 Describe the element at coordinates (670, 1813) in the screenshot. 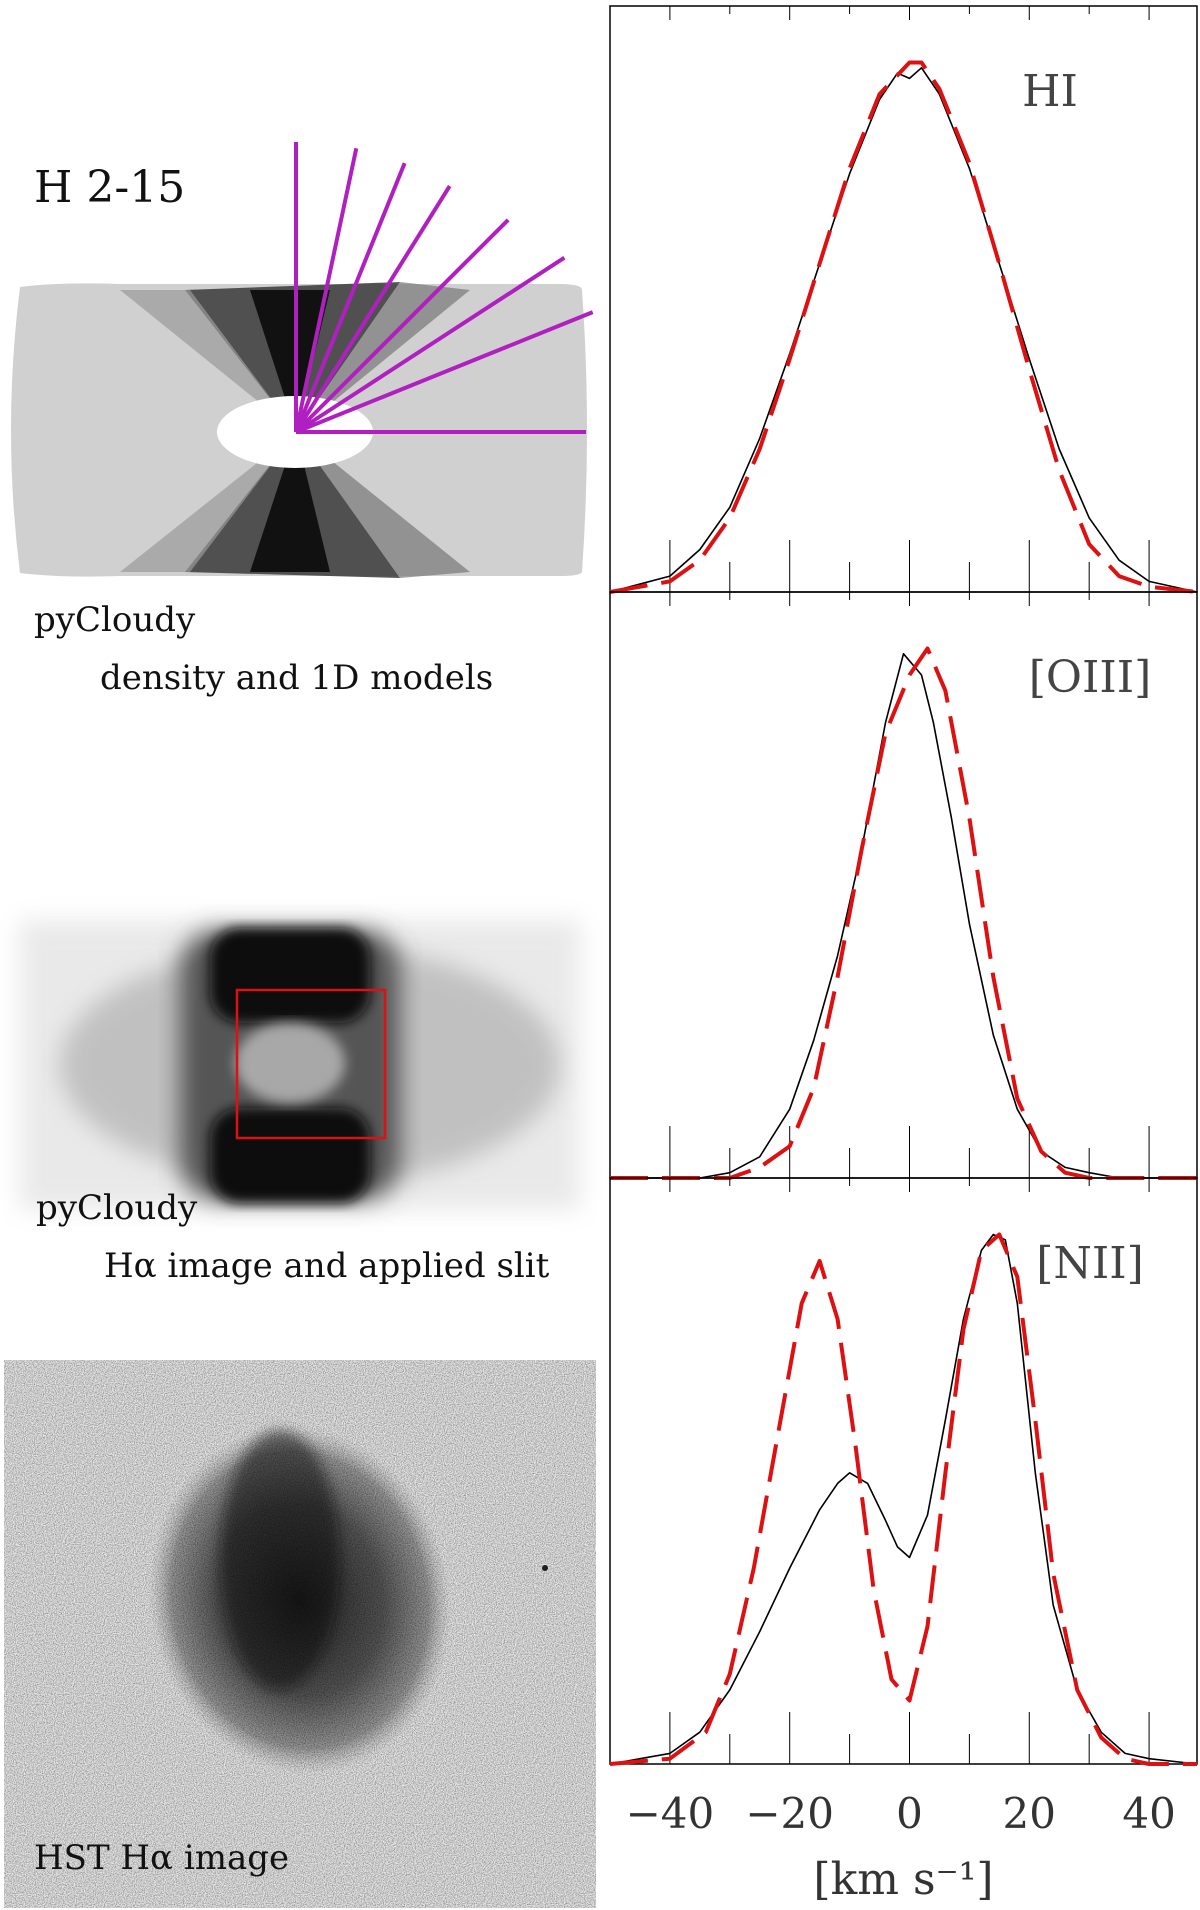

I see `x-tick-label: −40` at that location.